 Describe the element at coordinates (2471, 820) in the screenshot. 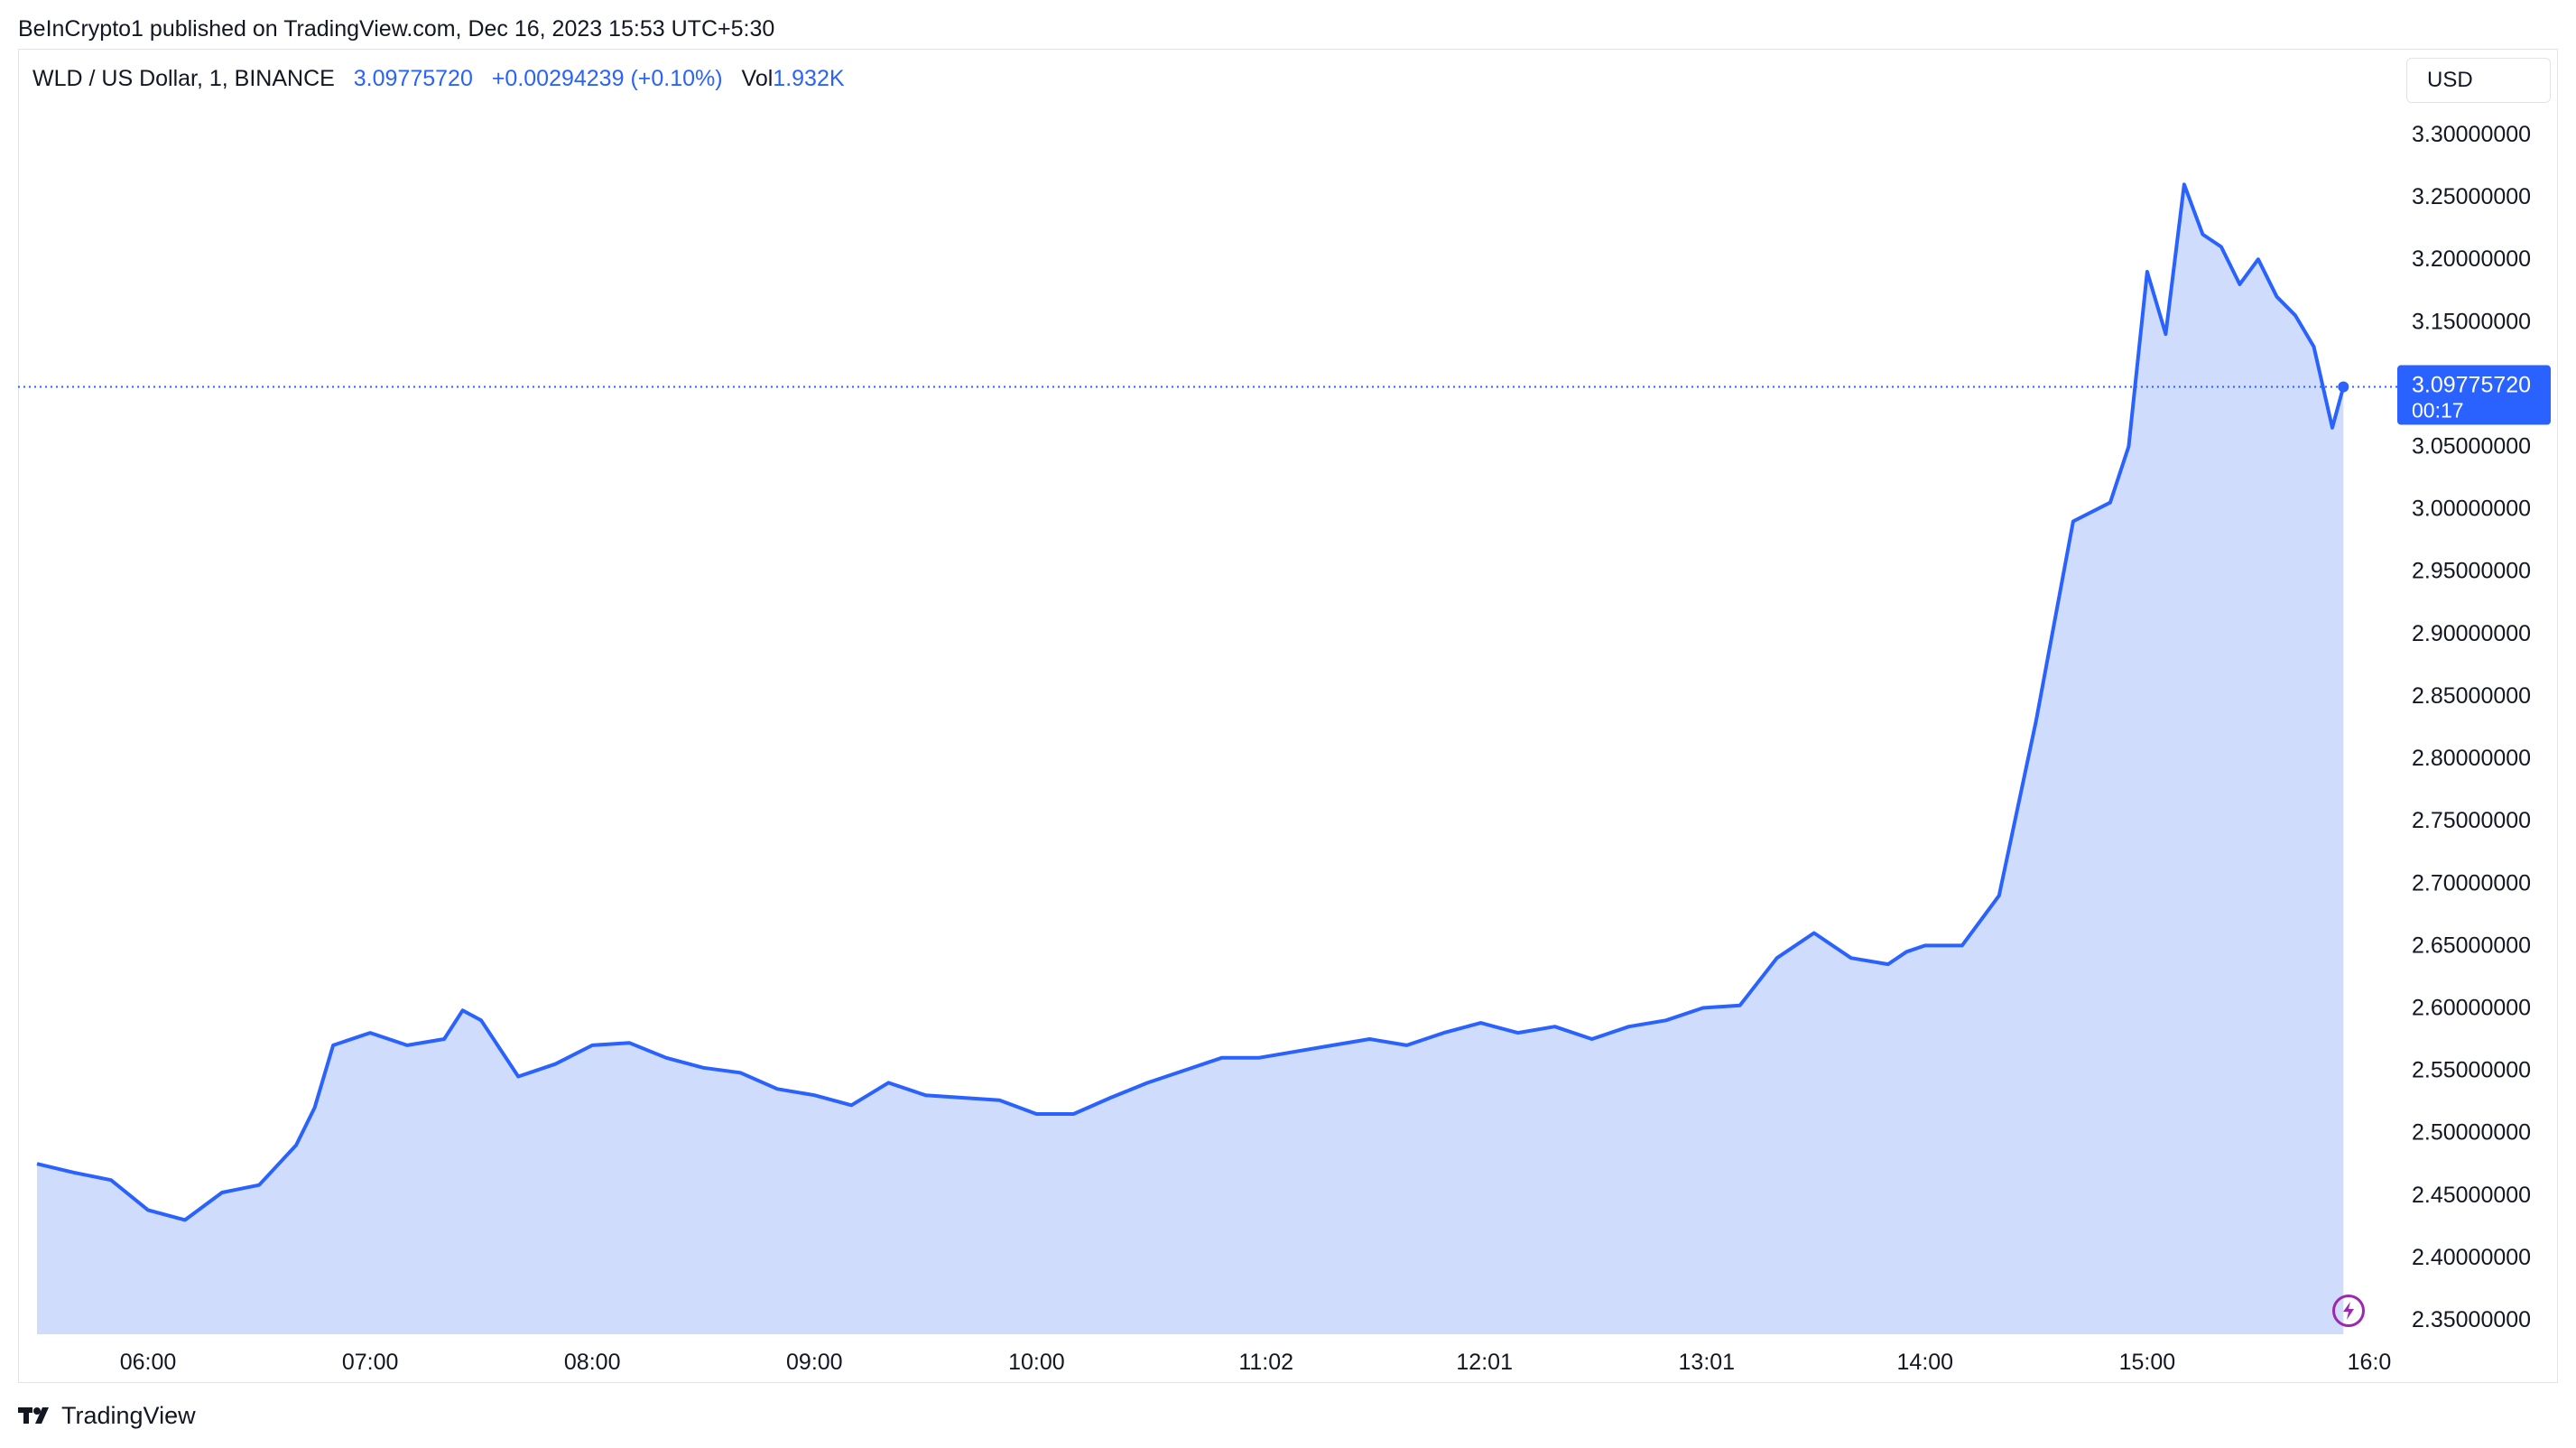

I see `y-tick-label-11: 2.75000000` at that location.